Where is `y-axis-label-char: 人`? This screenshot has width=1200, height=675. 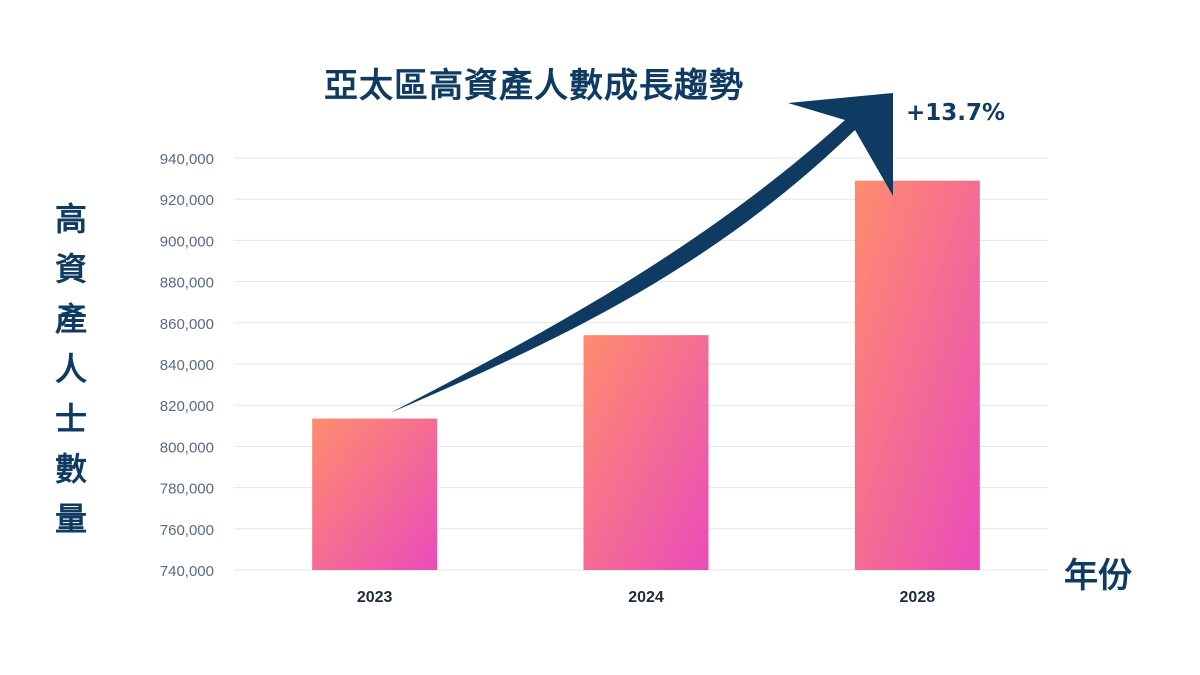 y-axis-label-char: 人 is located at coordinates (70, 369).